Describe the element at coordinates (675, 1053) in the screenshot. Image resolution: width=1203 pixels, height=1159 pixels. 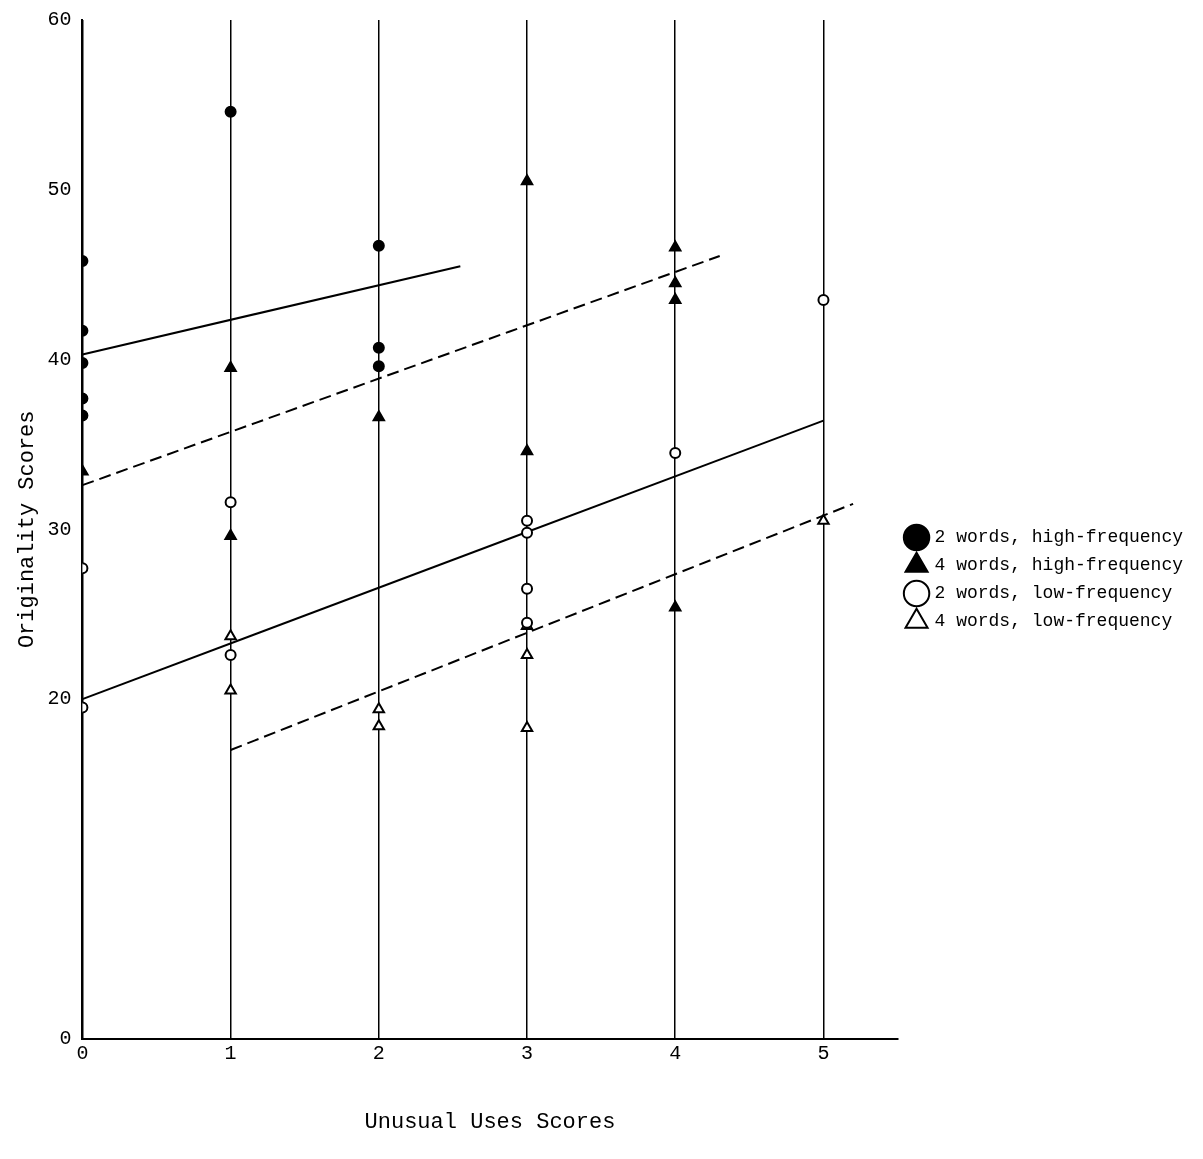
I see `x-tick-label: 4` at that location.